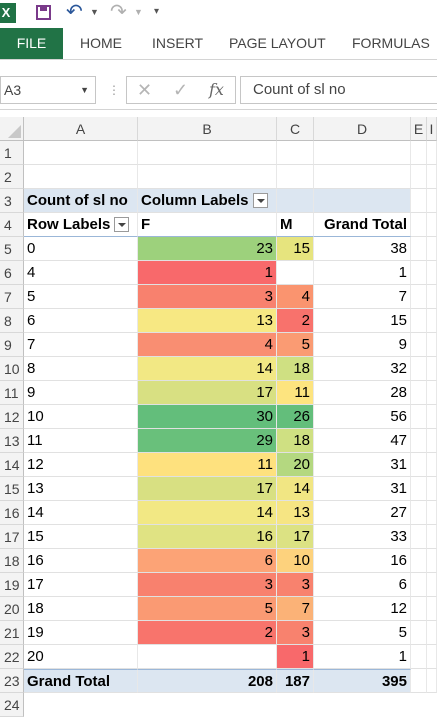 The height and width of the screenshot is (717, 437). Describe the element at coordinates (81, 417) in the screenshot. I see `row-label: 10` at that location.